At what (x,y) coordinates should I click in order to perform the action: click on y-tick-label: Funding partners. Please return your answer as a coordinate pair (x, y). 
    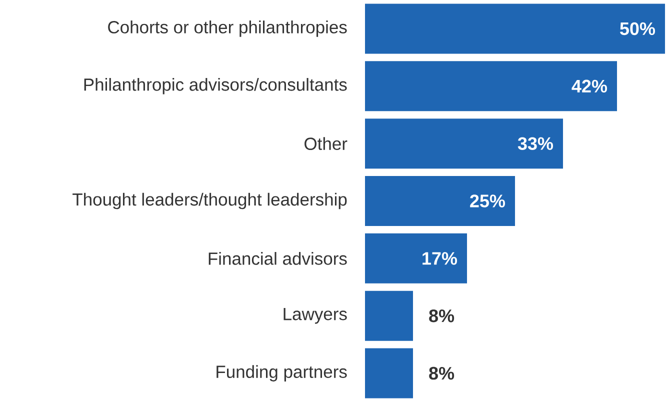
    Looking at the image, I should click on (281, 373).